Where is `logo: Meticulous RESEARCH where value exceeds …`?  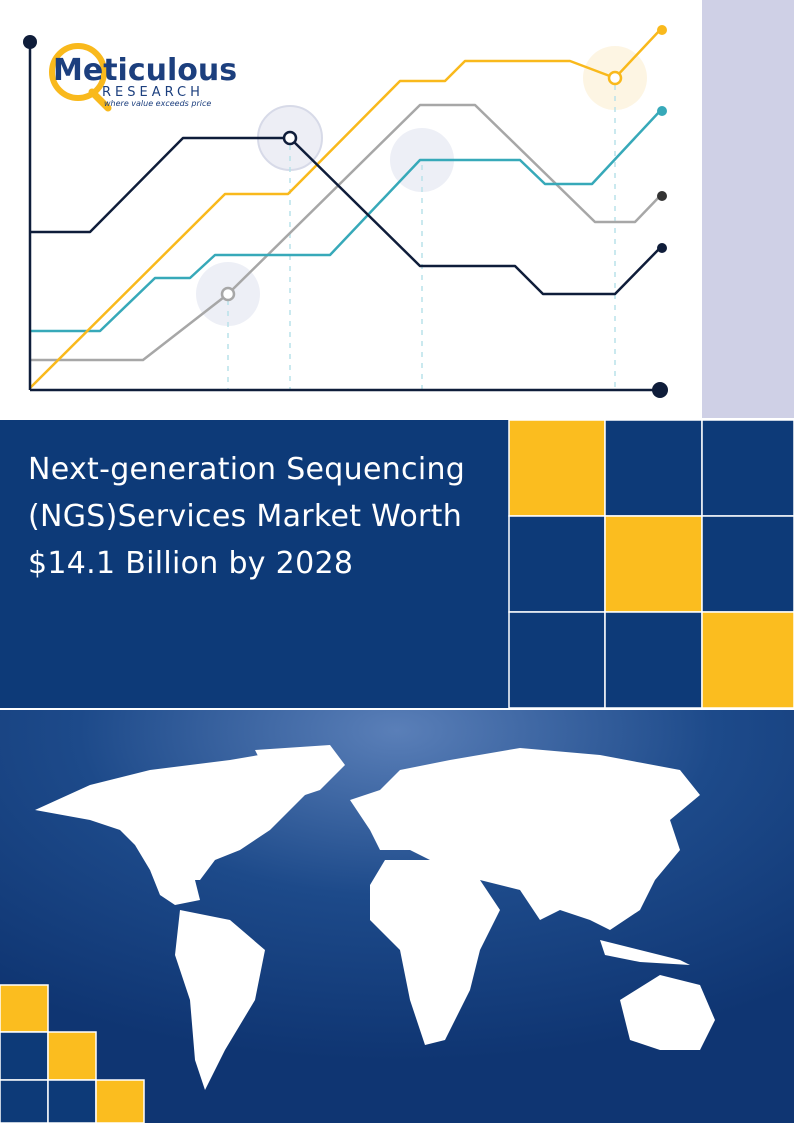 logo: Meticulous RESEARCH where value exceeds … is located at coordinates (147, 75).